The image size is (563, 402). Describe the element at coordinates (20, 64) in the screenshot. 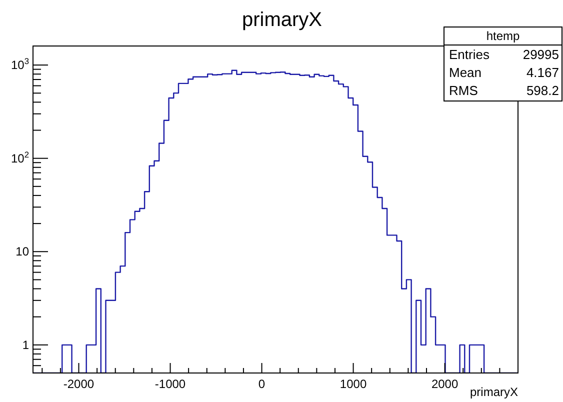

I see `y-tick-label: 10$^{3}$` at that location.